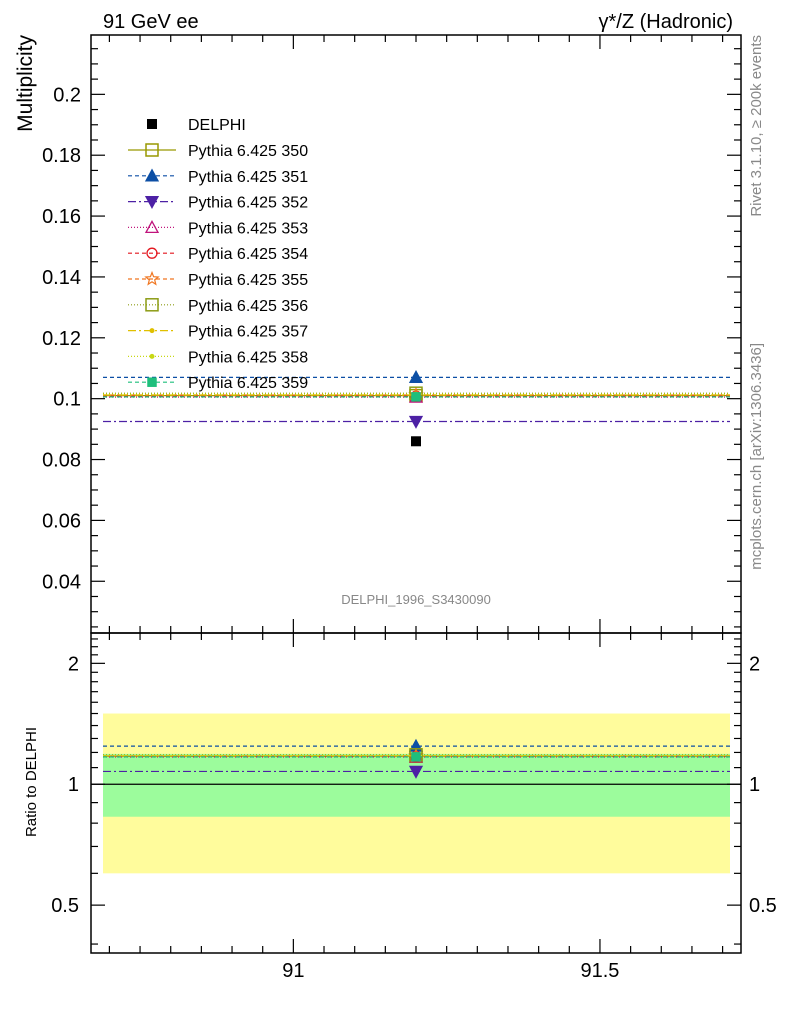 The image size is (786, 1024). I want to click on legend-marker-delphi, so click(152, 124).